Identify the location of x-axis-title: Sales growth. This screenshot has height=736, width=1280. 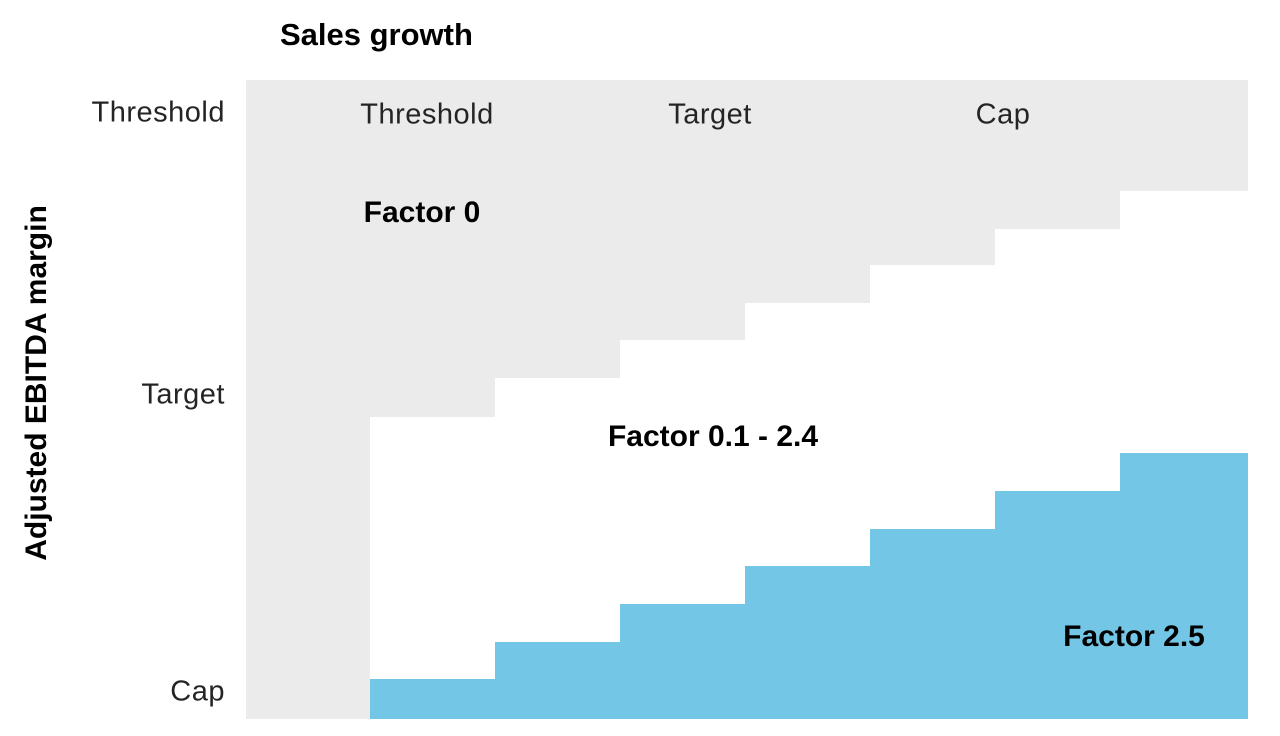
(376, 34).